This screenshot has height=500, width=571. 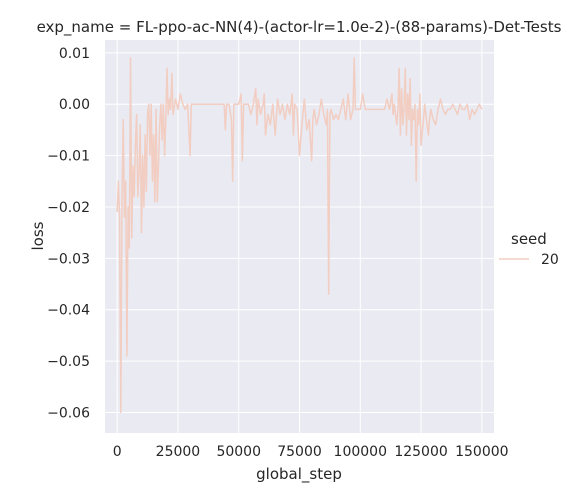 What do you see at coordinates (68, 311) in the screenshot?
I see `y-tick-label: −0.04` at bounding box center [68, 311].